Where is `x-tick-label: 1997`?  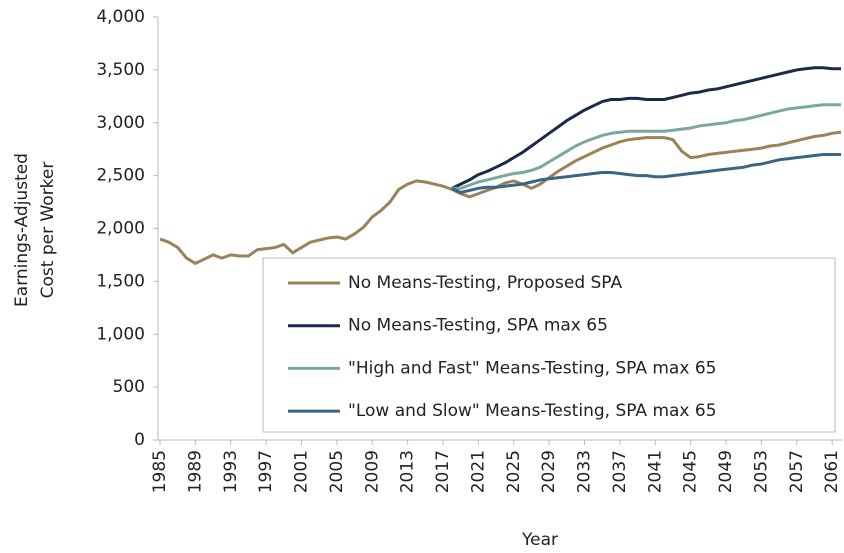
x-tick-label: 1997 is located at coordinates (266, 471).